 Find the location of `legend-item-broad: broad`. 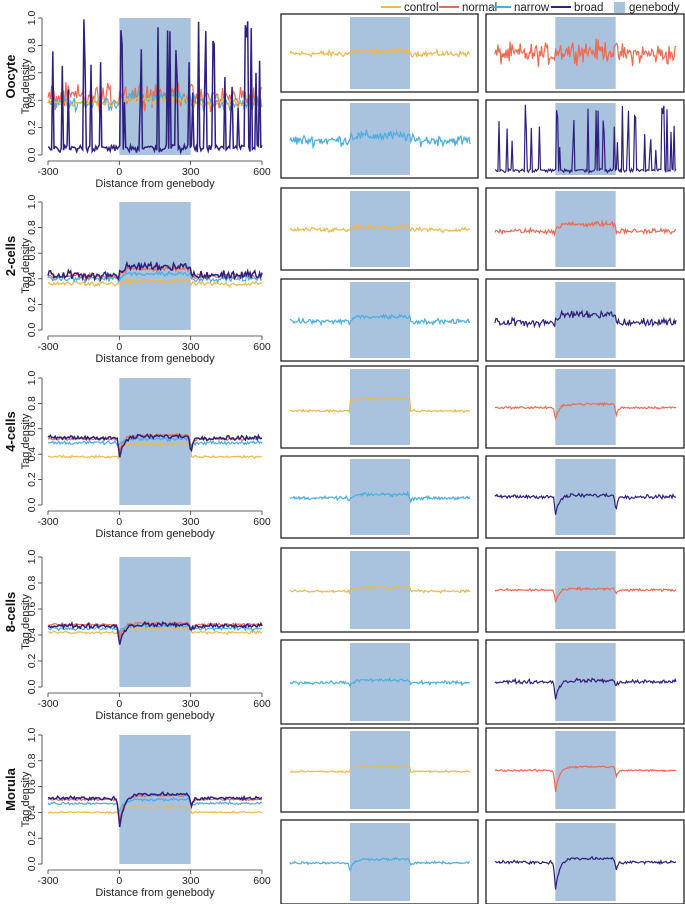

legend-item-broad: broad is located at coordinates (577, 8).